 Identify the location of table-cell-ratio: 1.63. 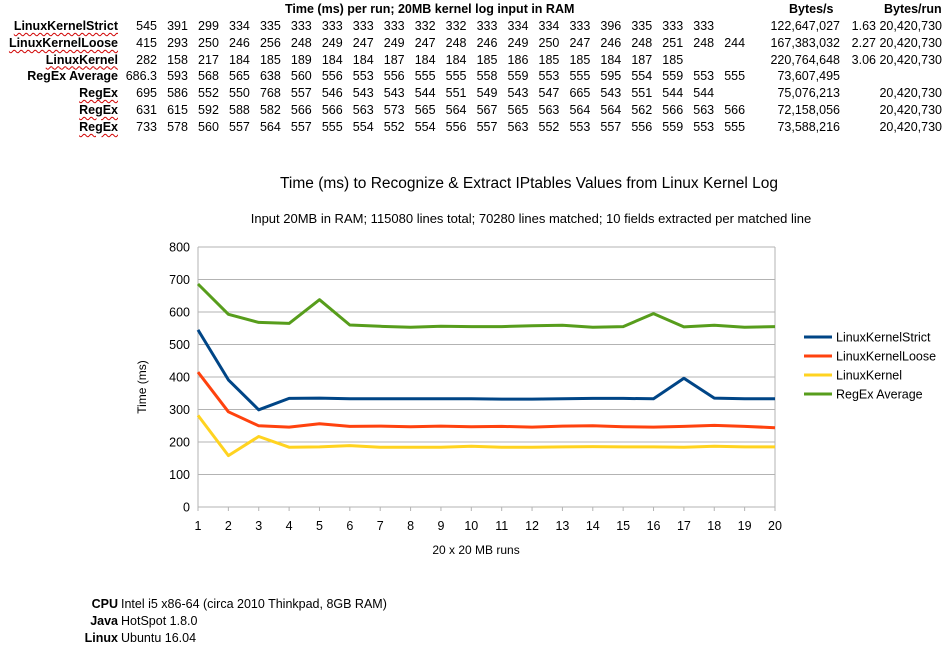
(863, 26).